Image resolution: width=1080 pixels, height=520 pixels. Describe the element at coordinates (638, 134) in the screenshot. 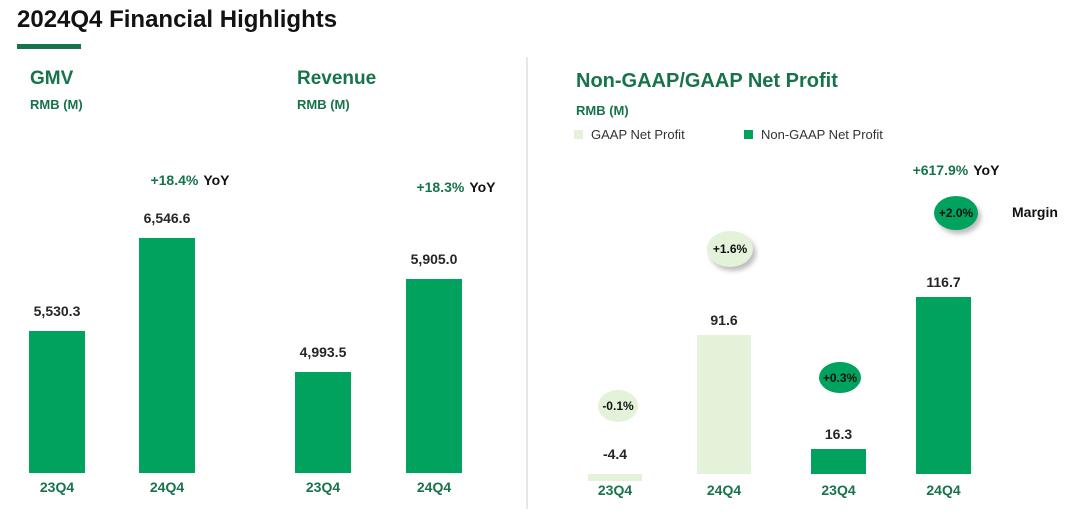

I see `gaap-legend-label: GAAP Net Profit` at that location.